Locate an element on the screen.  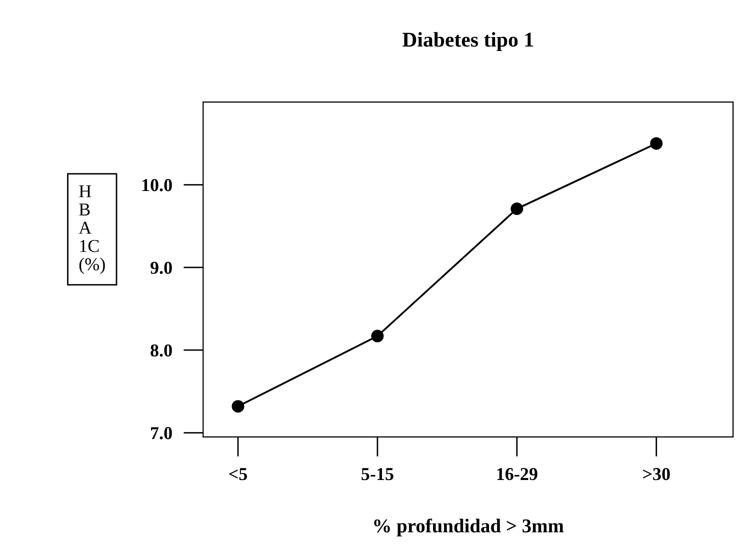
y-tick-label: 10.0 is located at coordinates (157, 185).